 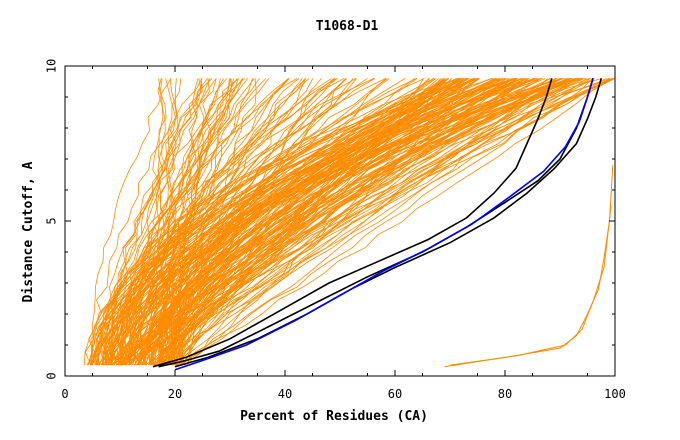 What do you see at coordinates (175, 394) in the screenshot?
I see `x-tick-label: 20` at bounding box center [175, 394].